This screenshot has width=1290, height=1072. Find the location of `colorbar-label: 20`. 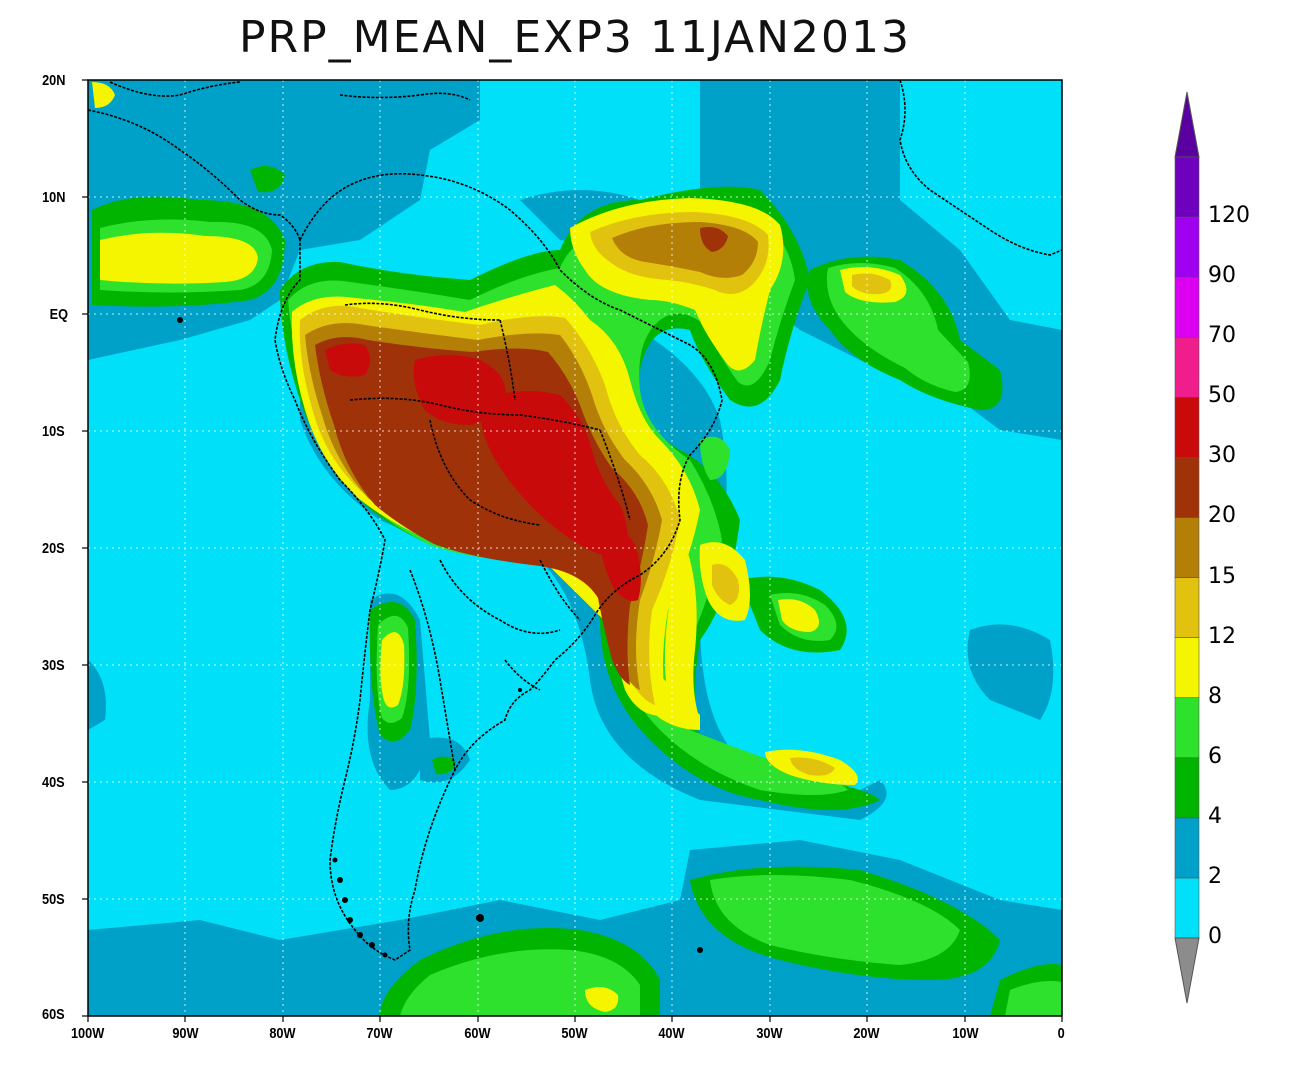

colorbar-label: 20 is located at coordinates (1222, 516).